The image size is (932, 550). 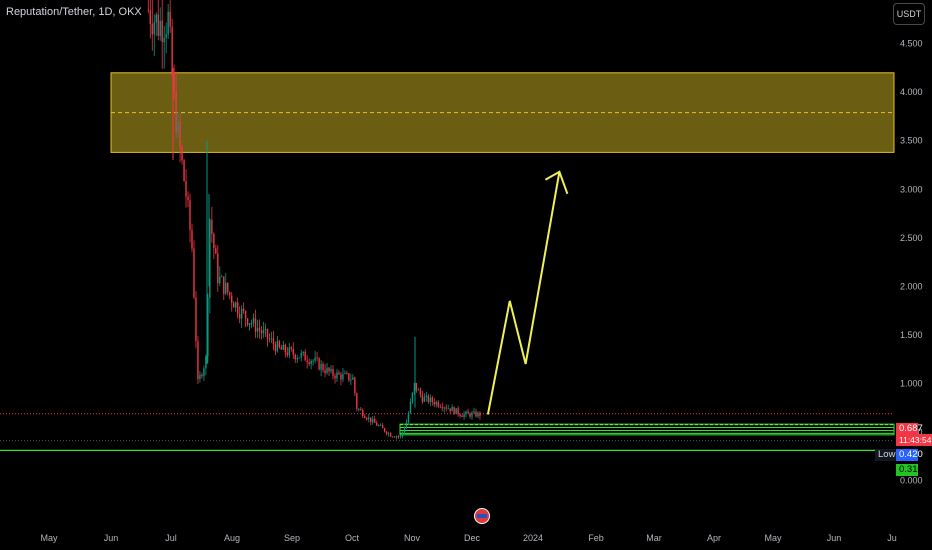 I want to click on time-axis-tick: Aug, so click(x=232, y=538).